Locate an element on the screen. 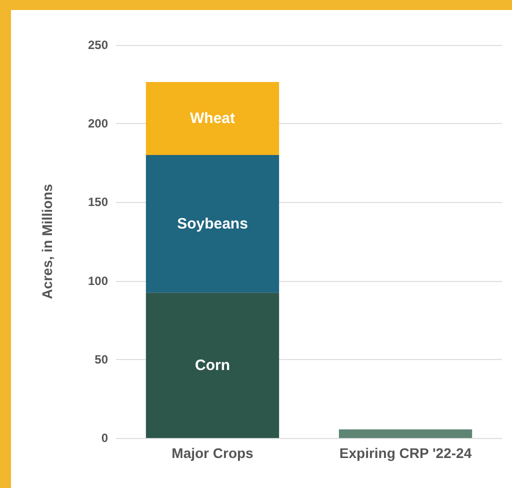 The height and width of the screenshot is (488, 512). y-tick-label: 0 is located at coordinates (104, 438).